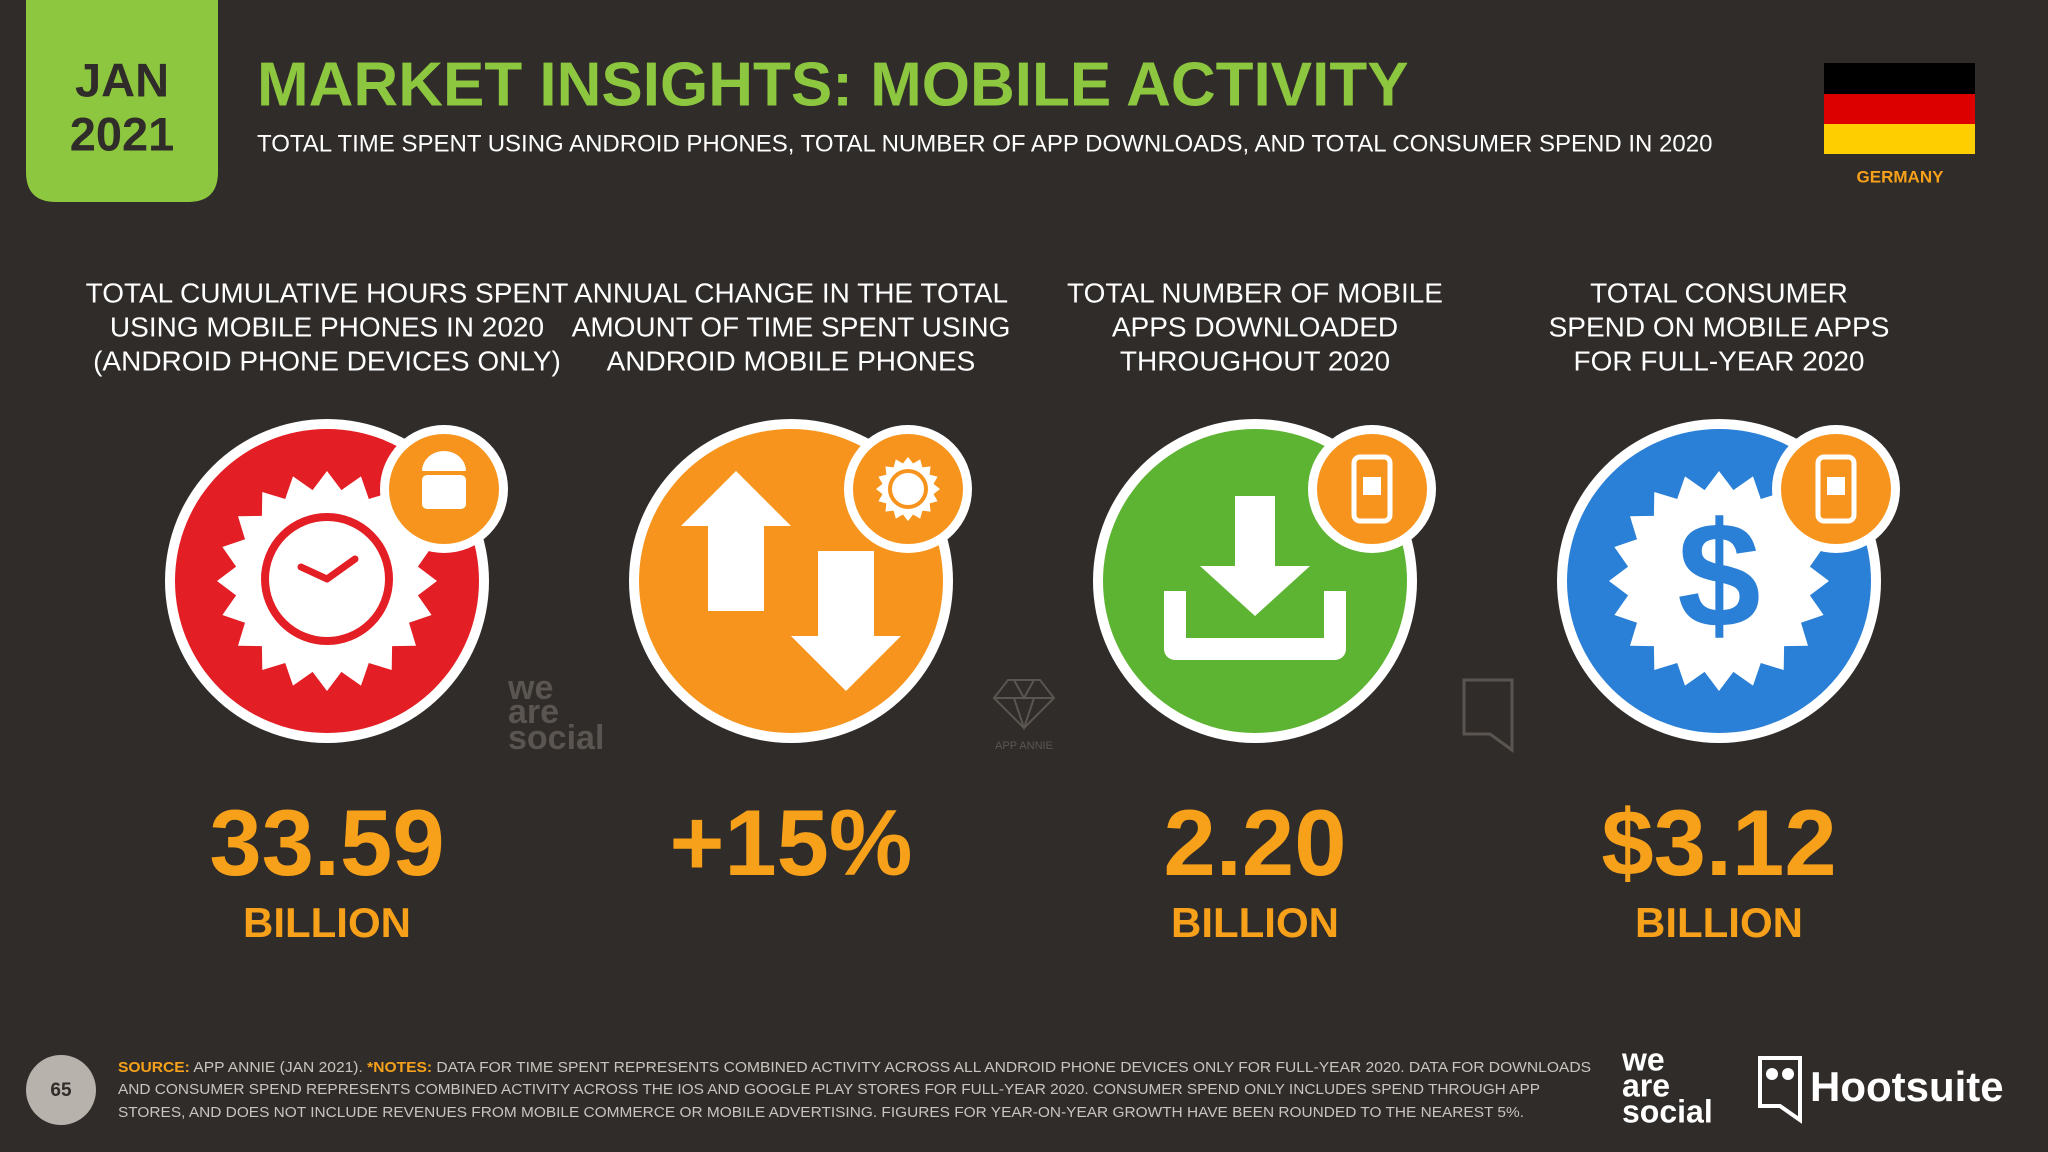  I want to click on stat-value: 33.59, so click(326, 842).